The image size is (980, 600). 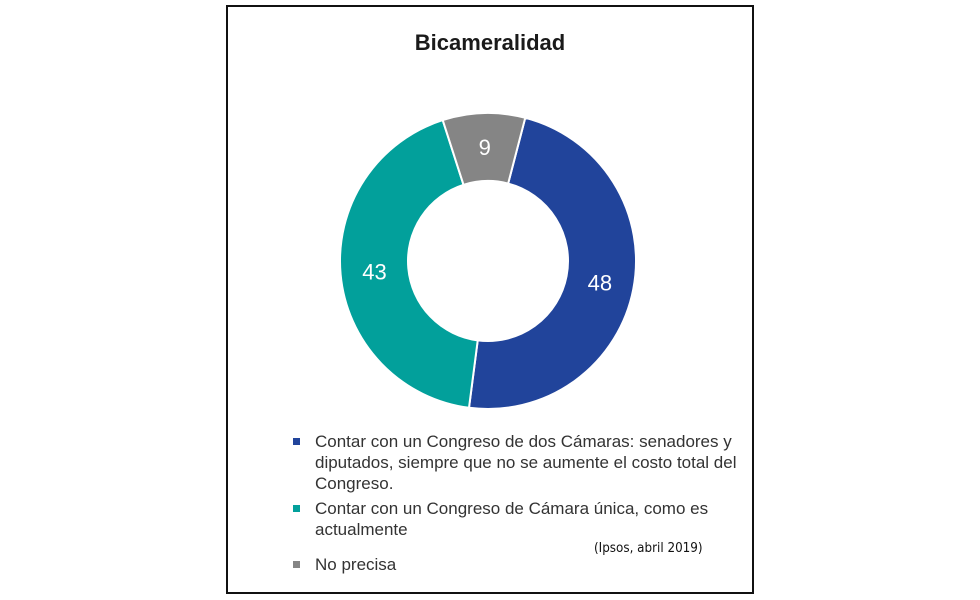 What do you see at coordinates (409, 263) in the screenshot?
I see `slice-single-chamber` at bounding box center [409, 263].